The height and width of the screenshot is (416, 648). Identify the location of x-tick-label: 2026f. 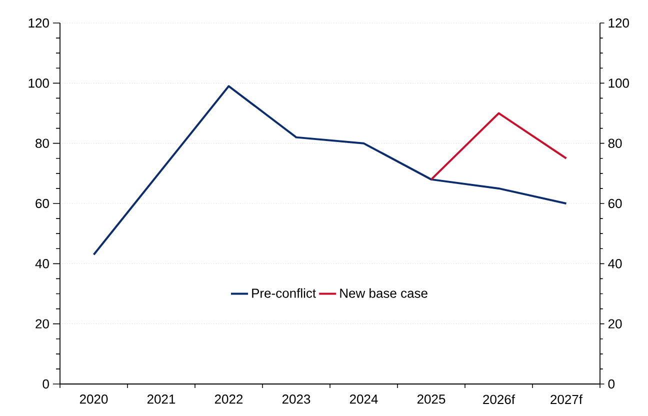
(499, 399).